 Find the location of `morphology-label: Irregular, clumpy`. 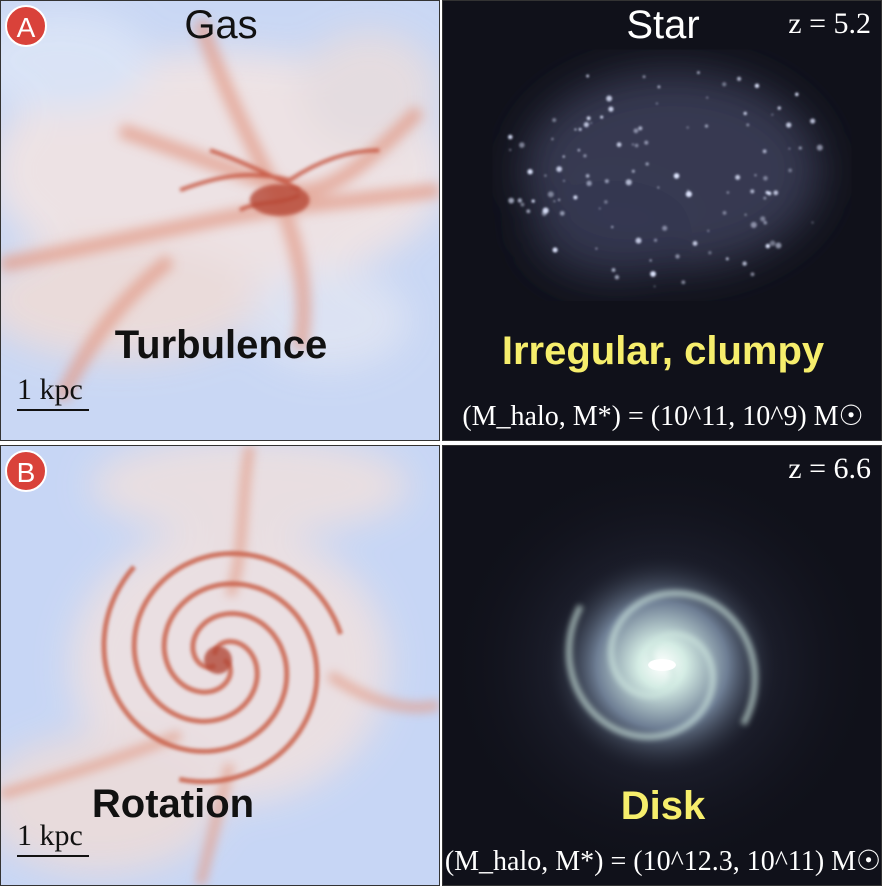

morphology-label: Irregular, clumpy is located at coordinates (663, 351).